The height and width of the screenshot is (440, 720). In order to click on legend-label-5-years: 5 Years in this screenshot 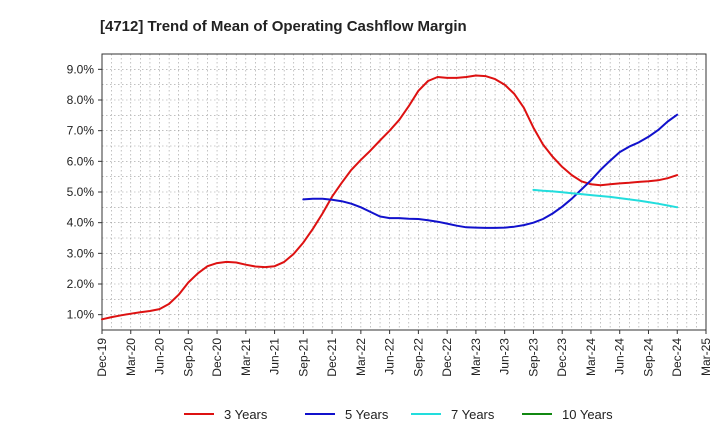, I will do `click(367, 414)`.